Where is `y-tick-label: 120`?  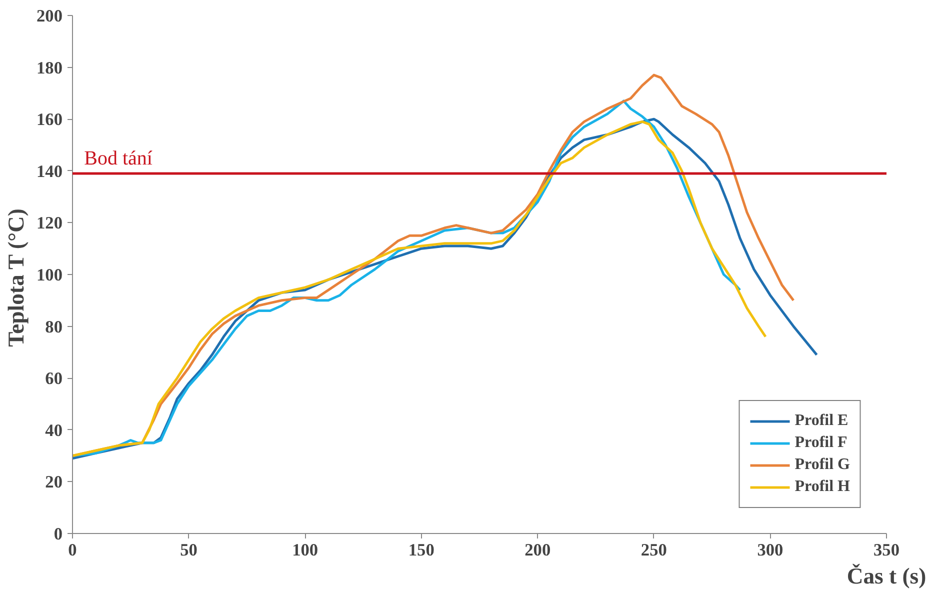
y-tick-label: 120 is located at coordinates (49, 223).